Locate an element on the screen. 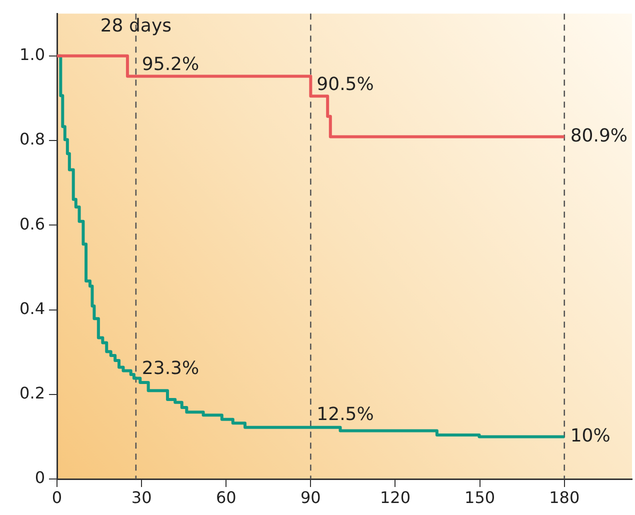 Image resolution: width=635 pixels, height=515 pixels. y-tick-label: 0.8 is located at coordinates (32, 139).